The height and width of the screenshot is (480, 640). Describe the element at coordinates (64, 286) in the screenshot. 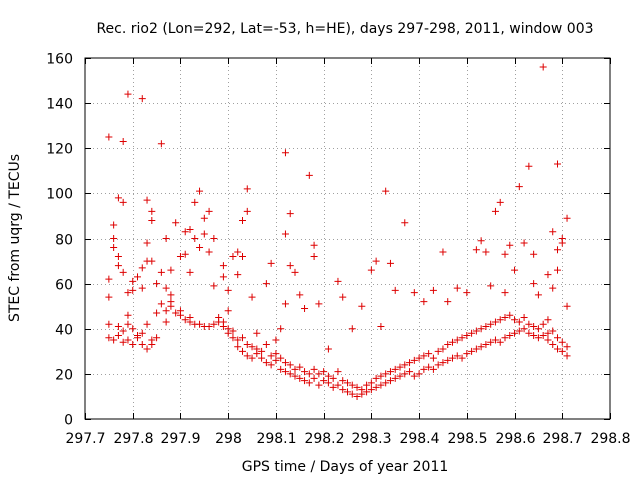

I see `y-tick-label: 60` at that location.